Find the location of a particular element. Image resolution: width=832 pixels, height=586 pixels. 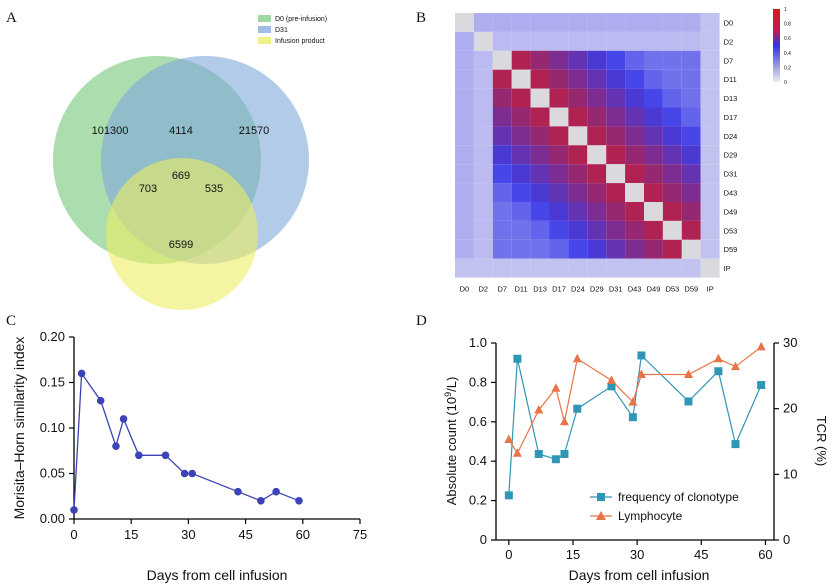

d-x-tick-label: 0 is located at coordinates (508, 554).